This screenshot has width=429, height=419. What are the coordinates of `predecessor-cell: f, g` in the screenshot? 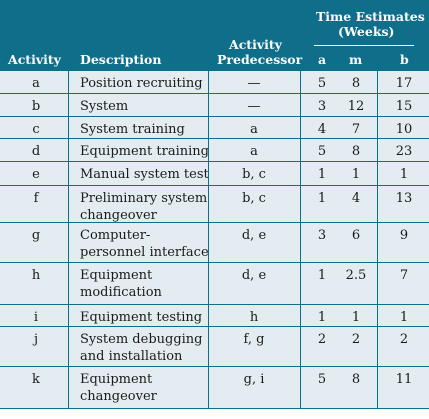 It's located at (254, 339).